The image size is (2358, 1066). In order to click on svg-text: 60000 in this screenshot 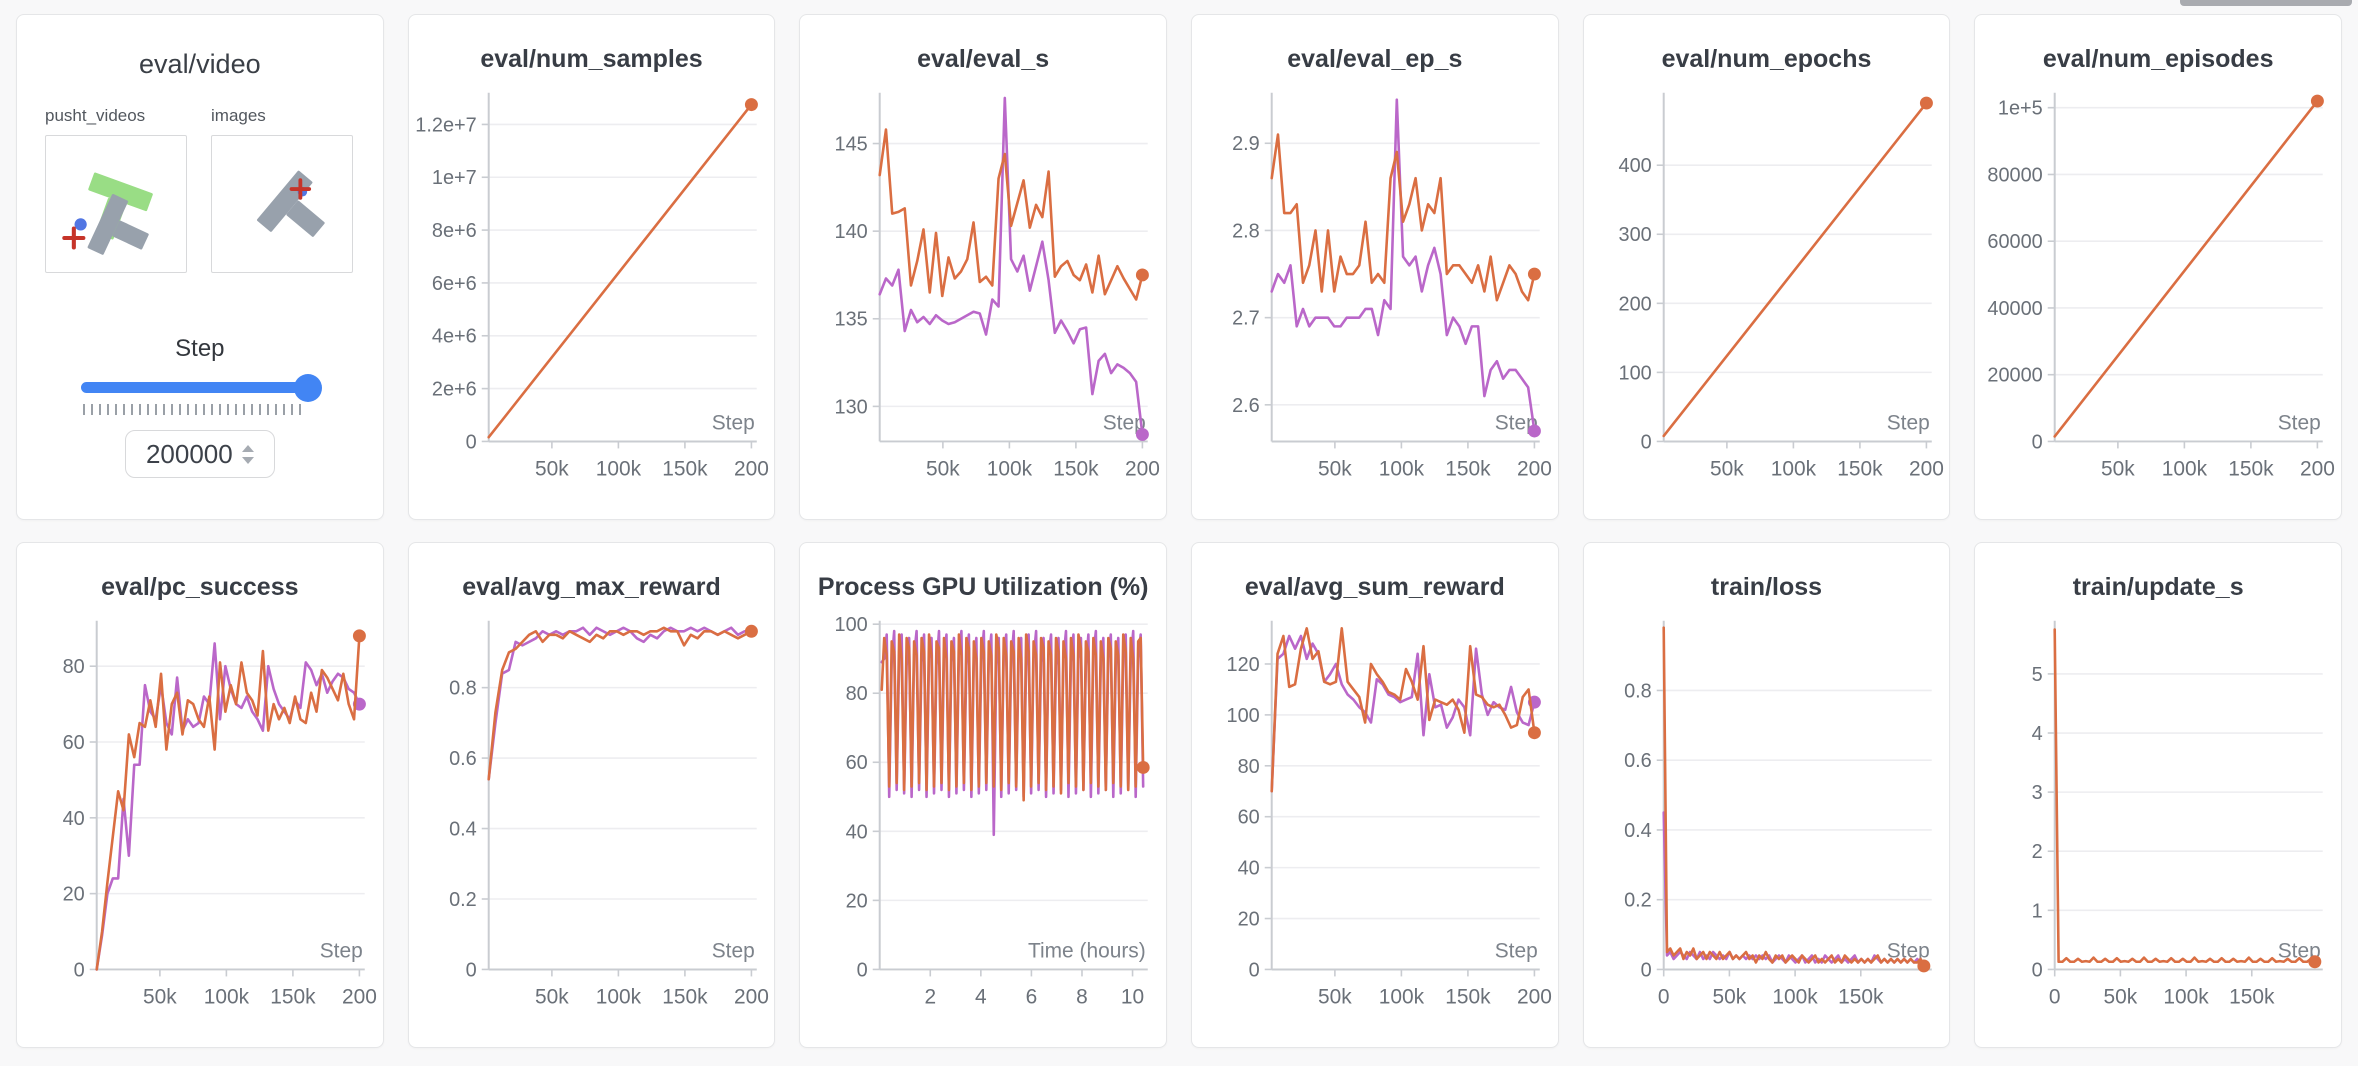, I will do `click(2015, 242)`.